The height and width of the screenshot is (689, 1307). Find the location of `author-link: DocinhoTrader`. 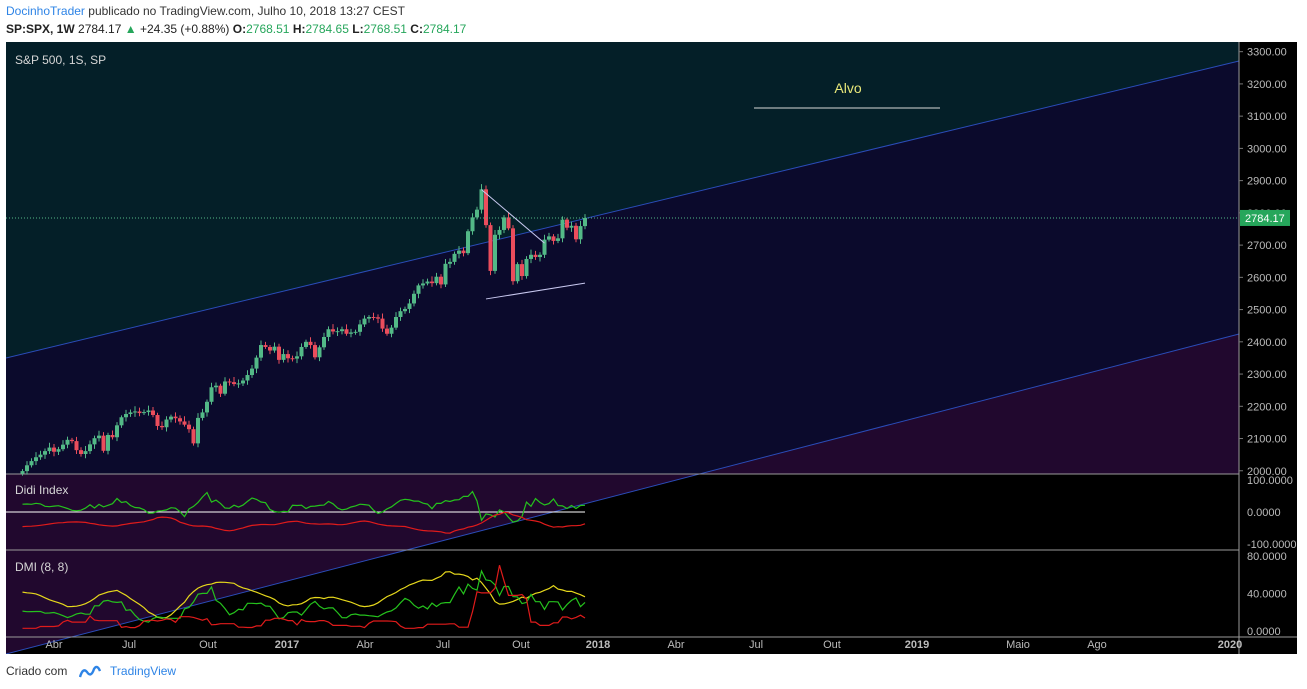

author-link: DocinhoTrader is located at coordinates (45, 11).